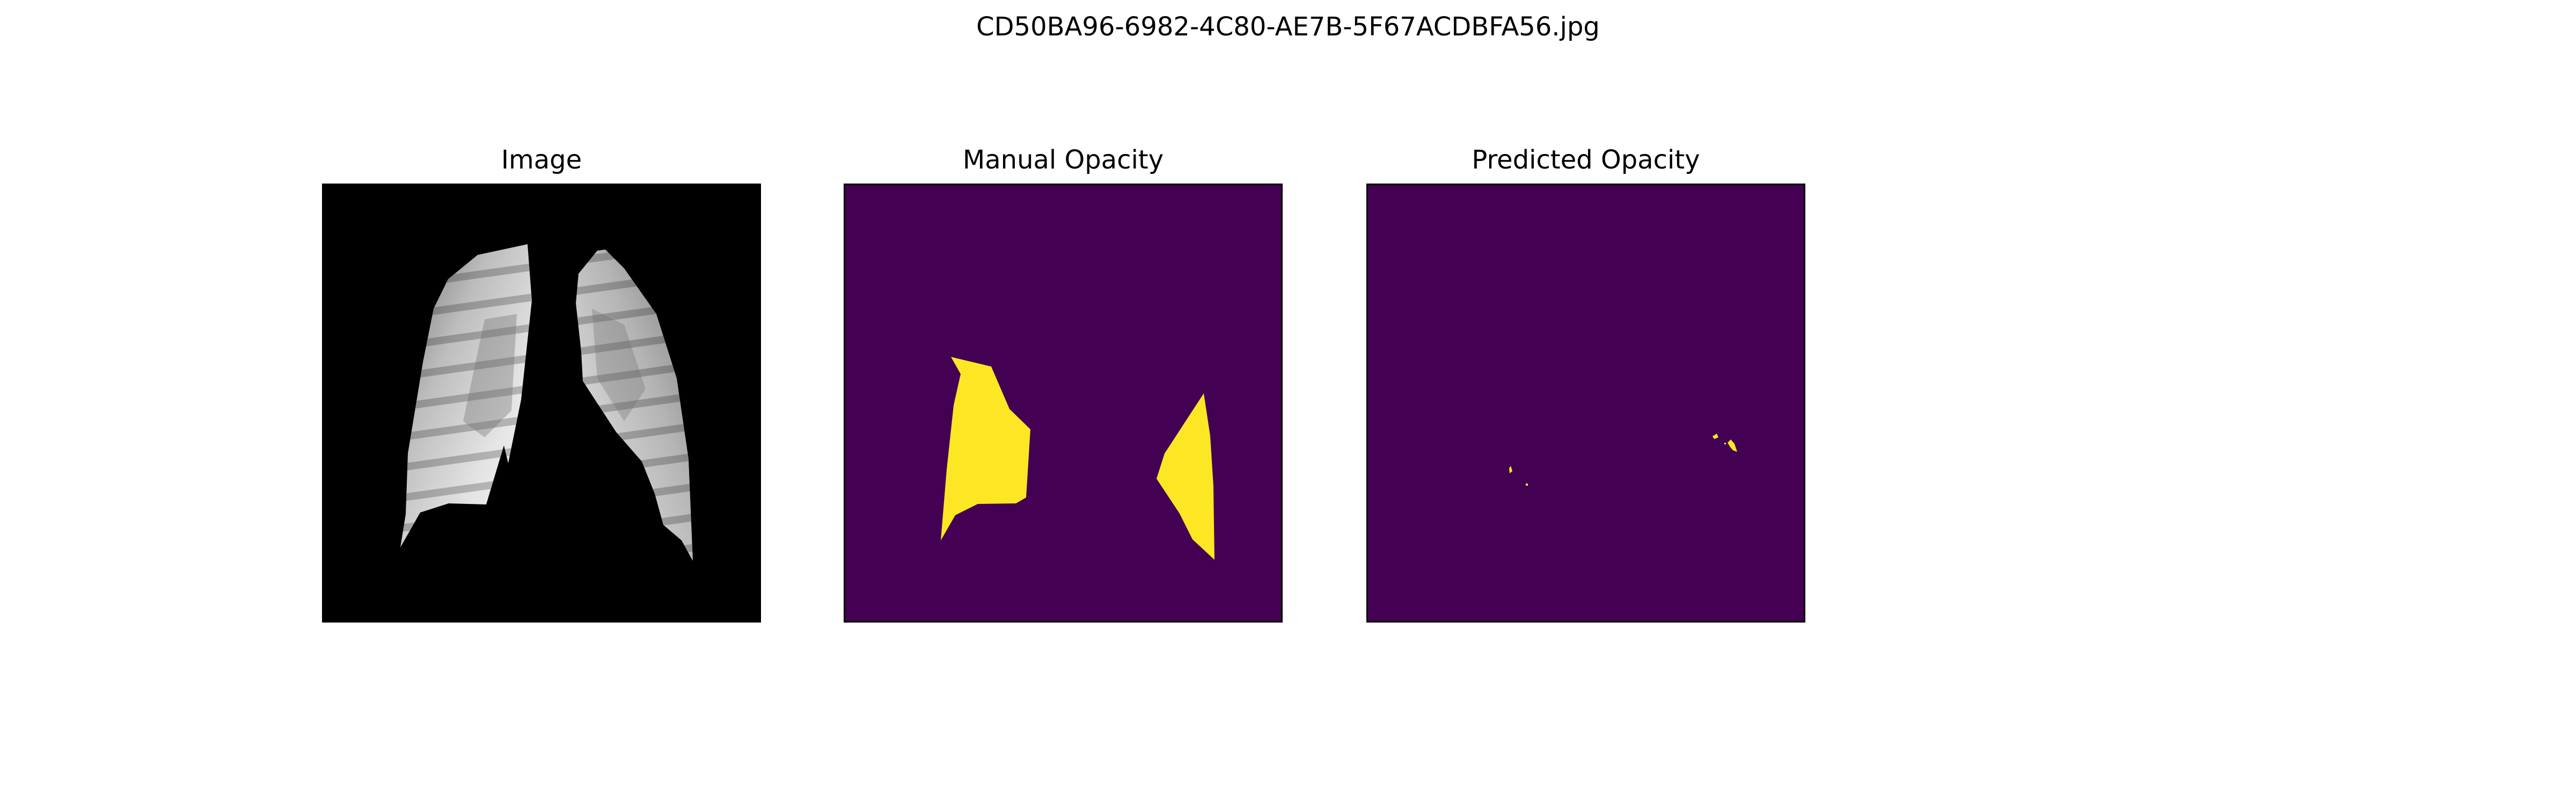 The width and height of the screenshot is (2576, 805). I want to click on image-panel: Image, so click(541, 384).